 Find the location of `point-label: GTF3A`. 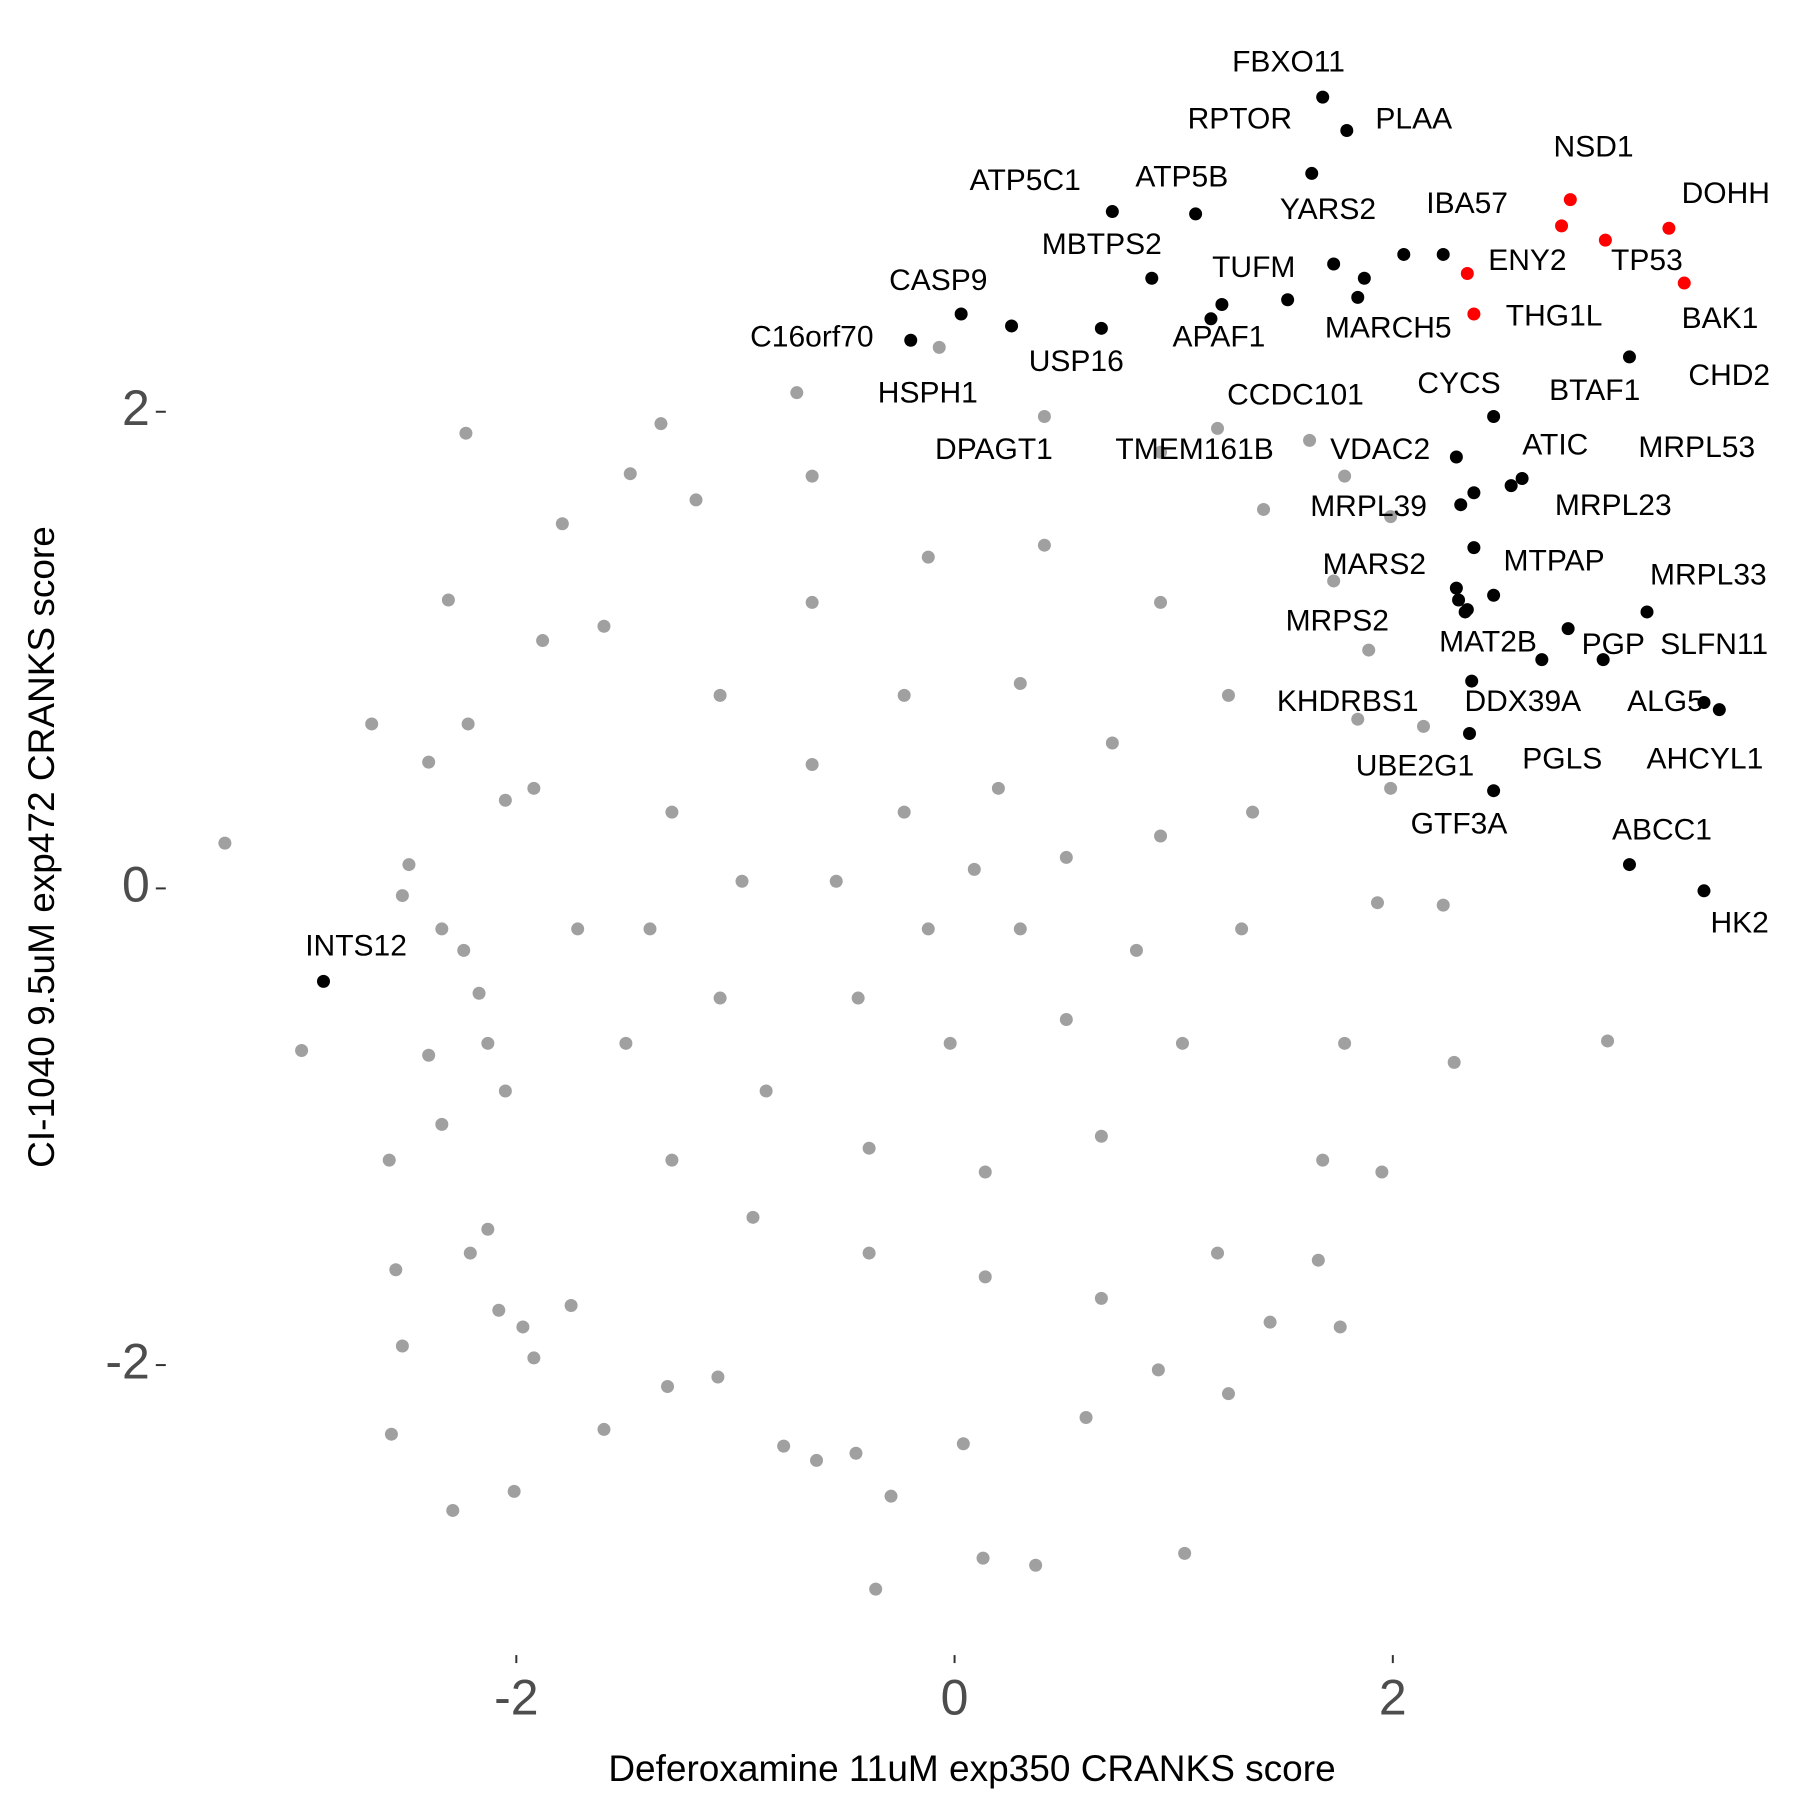

point-label: GTF3A is located at coordinates (1459, 824).